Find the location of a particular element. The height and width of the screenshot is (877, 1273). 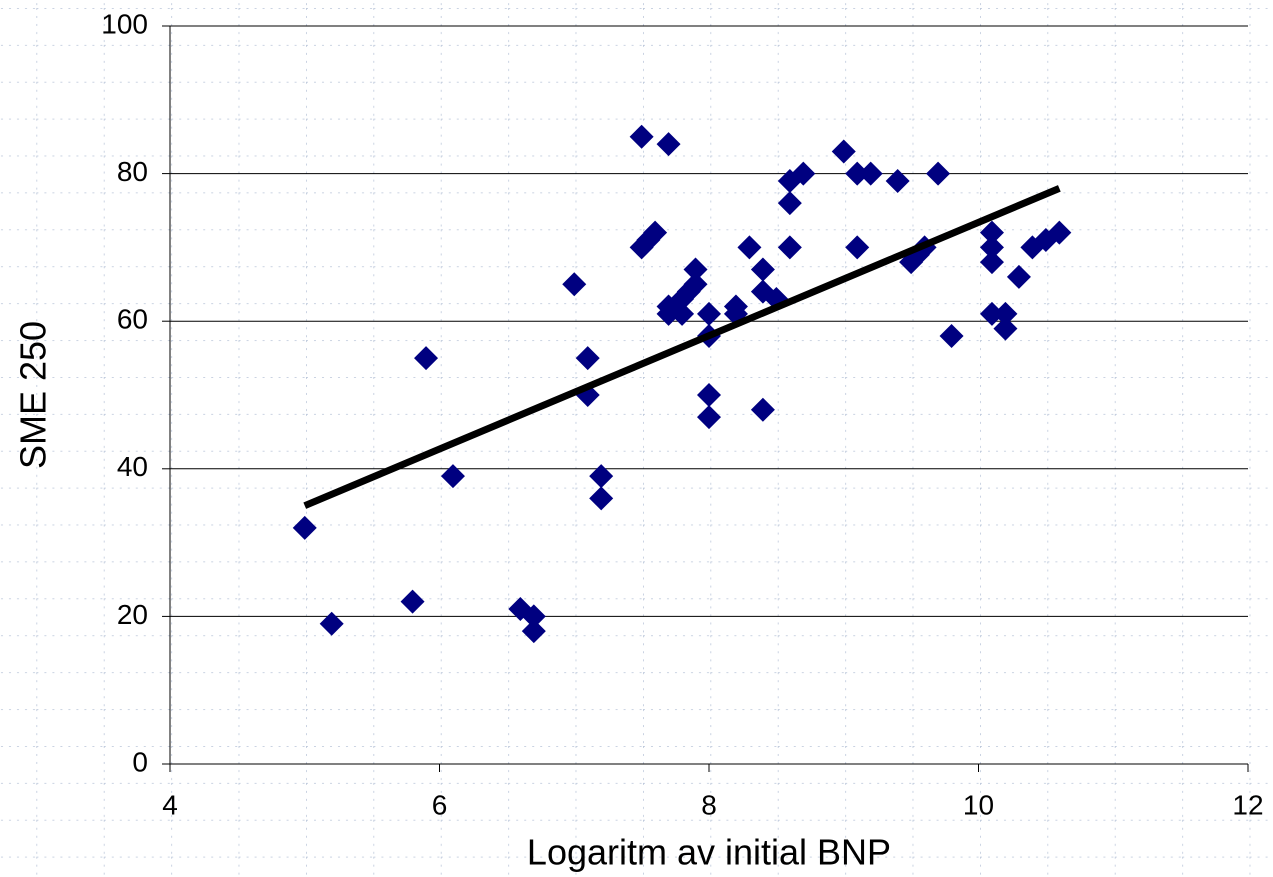

x-tick-label: 4 is located at coordinates (170, 804).